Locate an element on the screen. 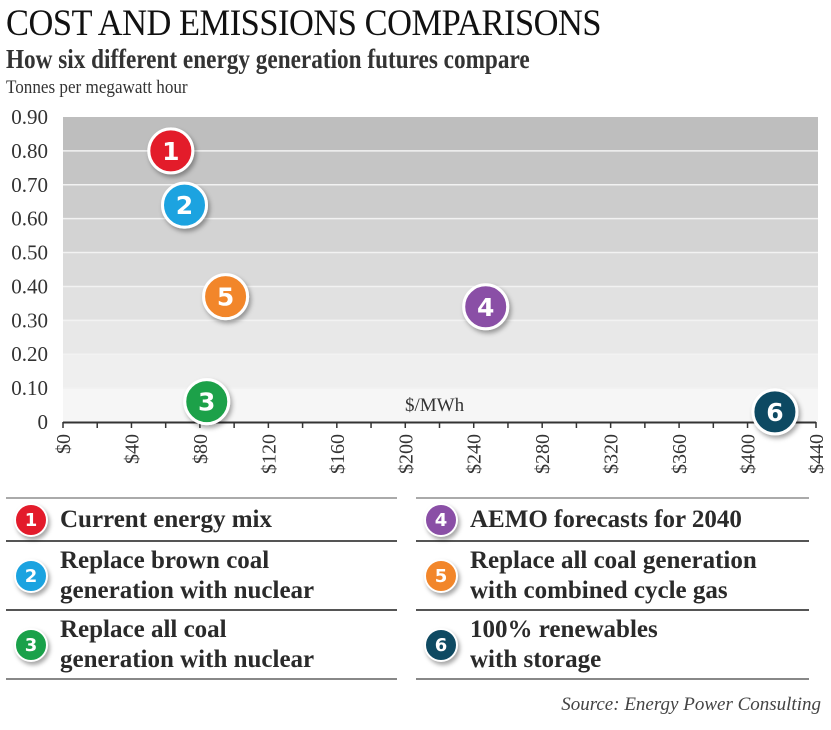  legend-number-badge: 2 is located at coordinates (31, 576).